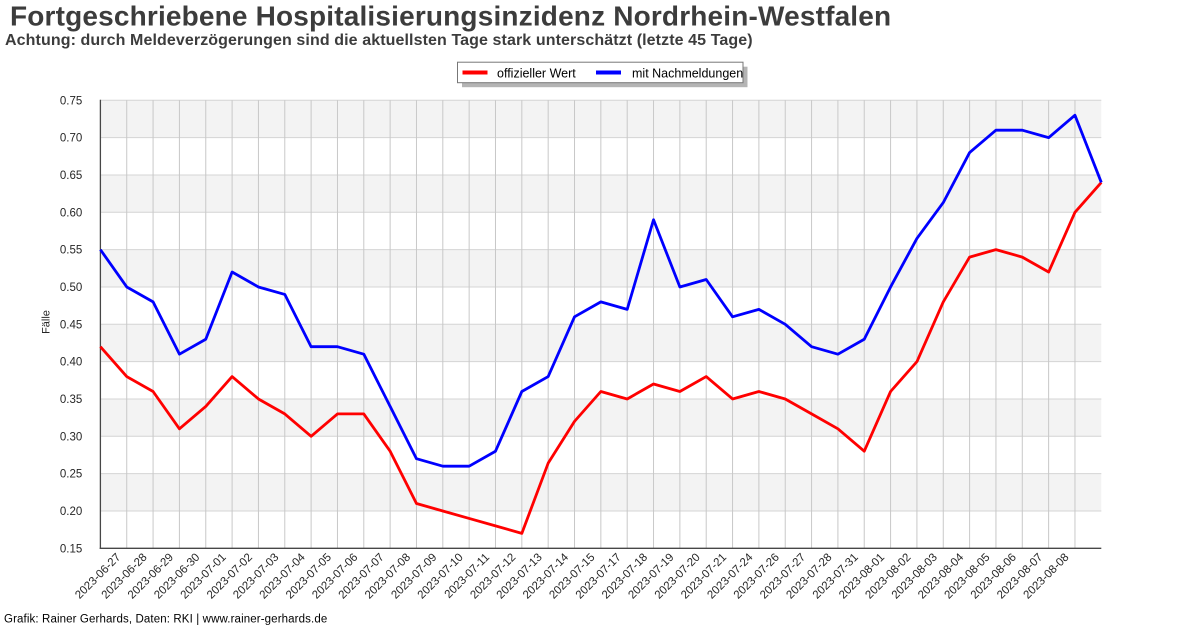 This screenshot has width=1200, height=633. What do you see at coordinates (71, 288) in the screenshot?
I see `svg-text: 0.50` at bounding box center [71, 288].